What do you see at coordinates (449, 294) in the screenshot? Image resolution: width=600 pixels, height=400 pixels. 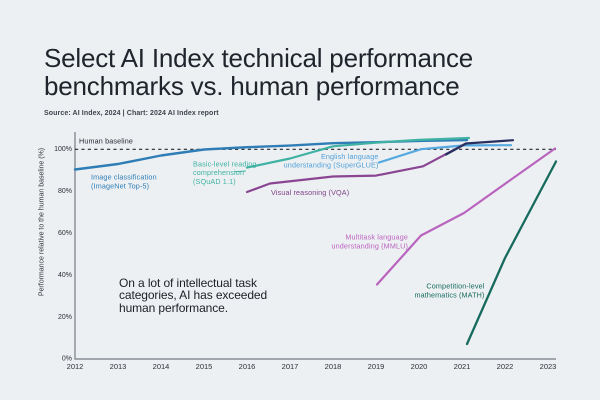 I see `svg-text: mathematics (MATH)` at bounding box center [449, 294].